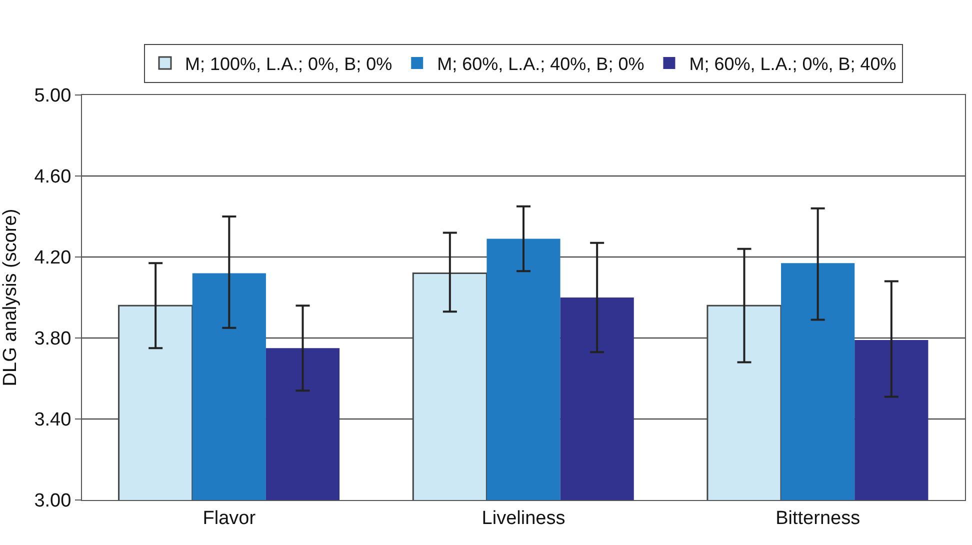  What do you see at coordinates (540, 64) in the screenshot?
I see `legend-label: M; 60%, L.A.; 40%, B; 0%` at bounding box center [540, 64].